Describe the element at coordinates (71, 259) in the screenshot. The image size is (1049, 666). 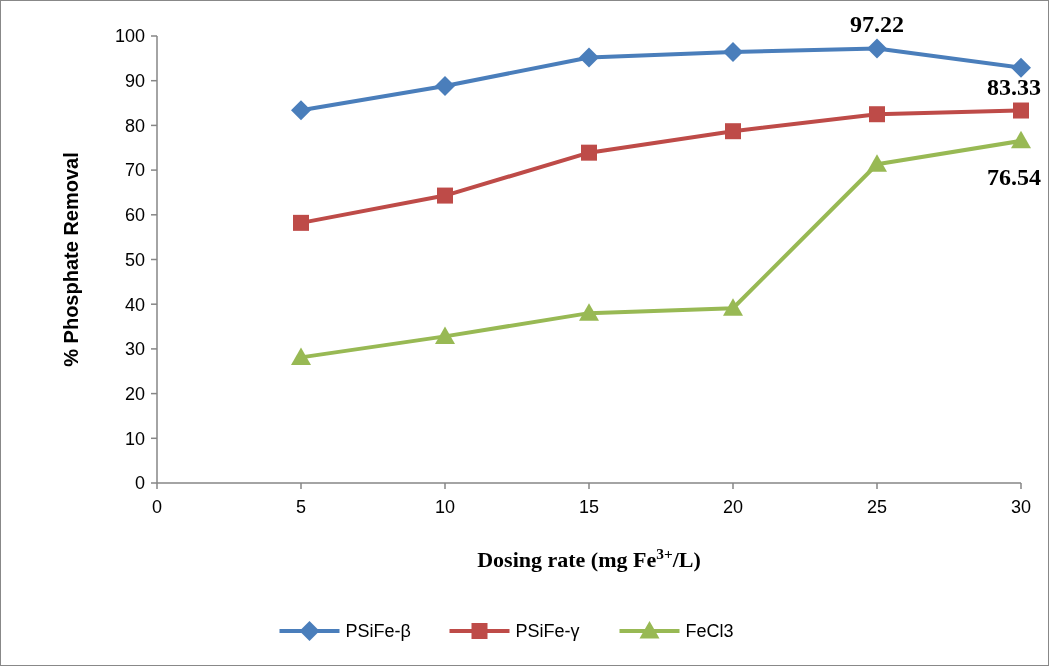
I see `y-axis-title: % Phosphate Removal` at that location.